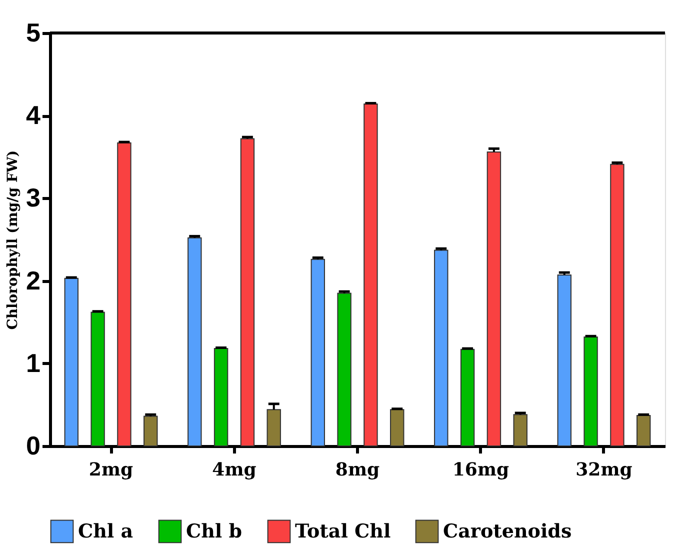 This screenshot has height=553, width=682. Describe the element at coordinates (33, 280) in the screenshot. I see `y-tick-label: 2` at that location.